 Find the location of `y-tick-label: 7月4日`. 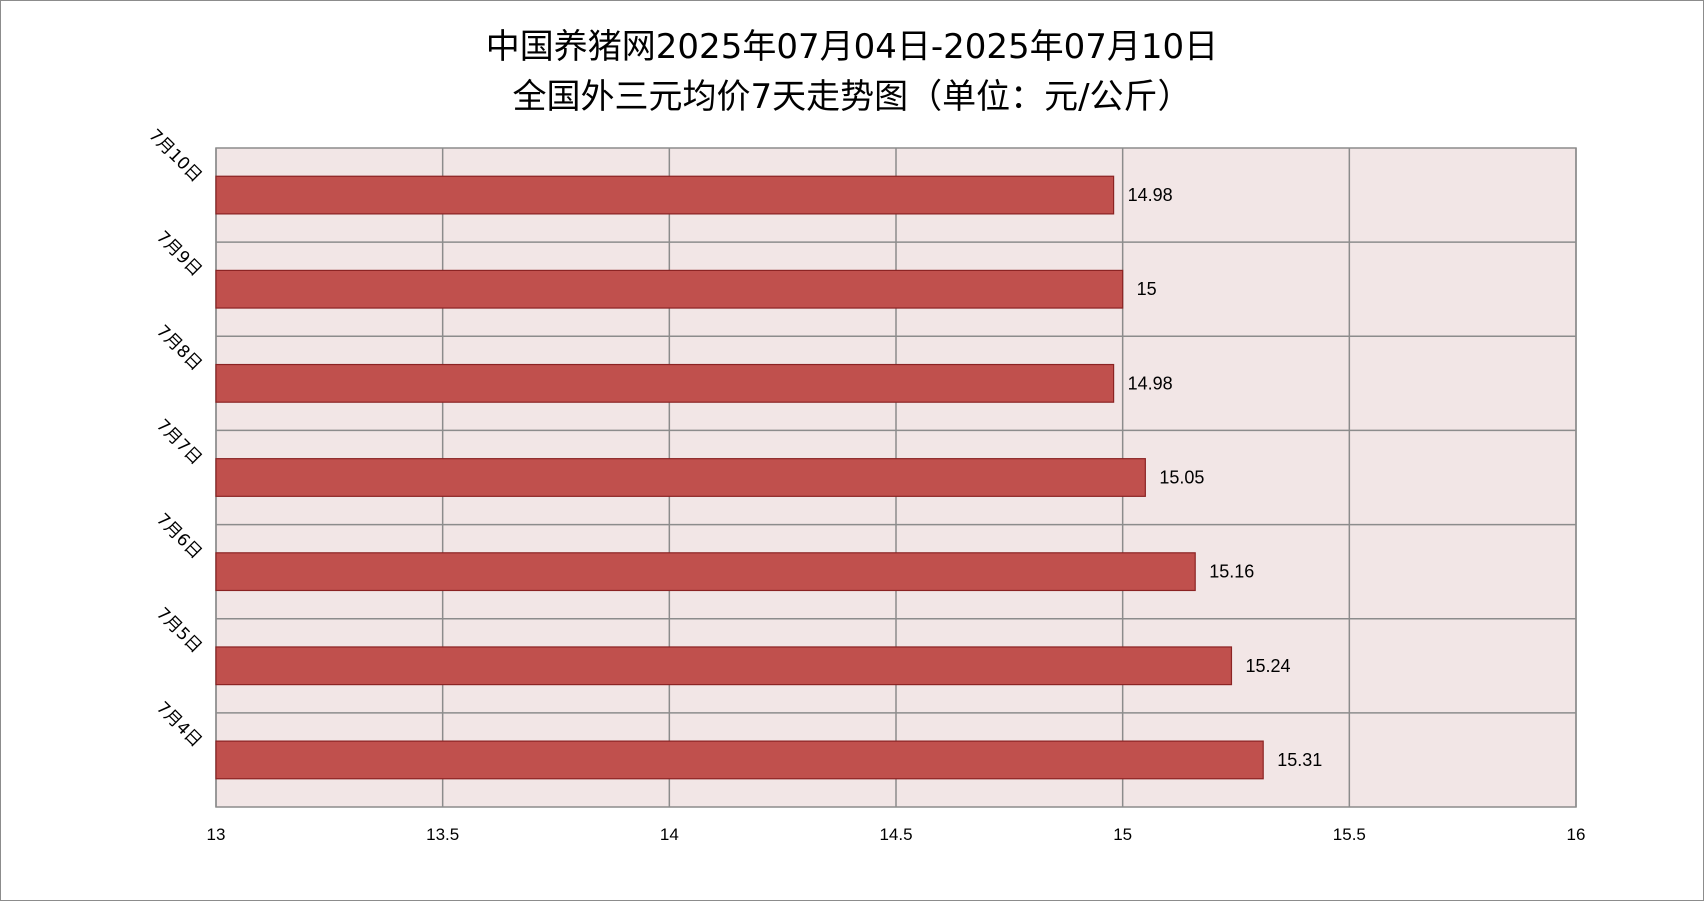

y-tick-label: 7月4日 is located at coordinates (178, 724).